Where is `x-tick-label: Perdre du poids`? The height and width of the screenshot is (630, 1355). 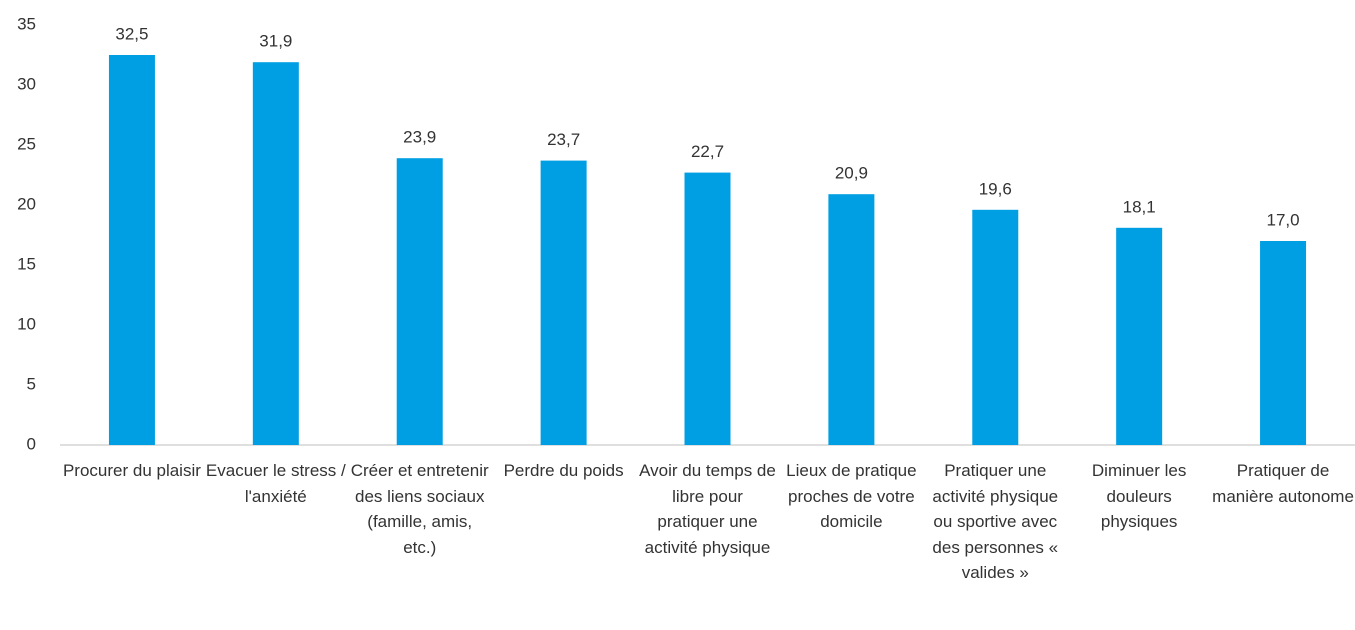 x-tick-label: Perdre du poids is located at coordinates (563, 470).